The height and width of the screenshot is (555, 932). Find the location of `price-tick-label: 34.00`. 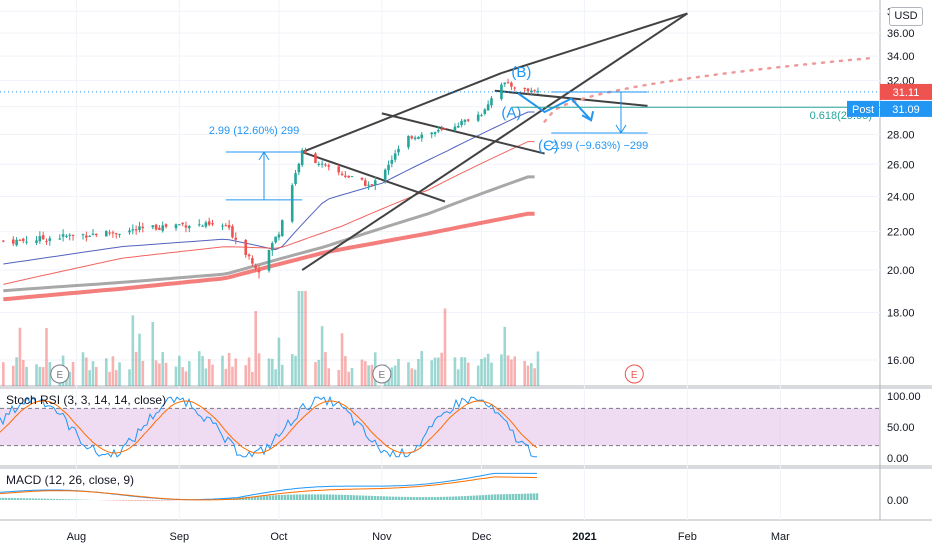

price-tick-label: 34.00 is located at coordinates (901, 57).